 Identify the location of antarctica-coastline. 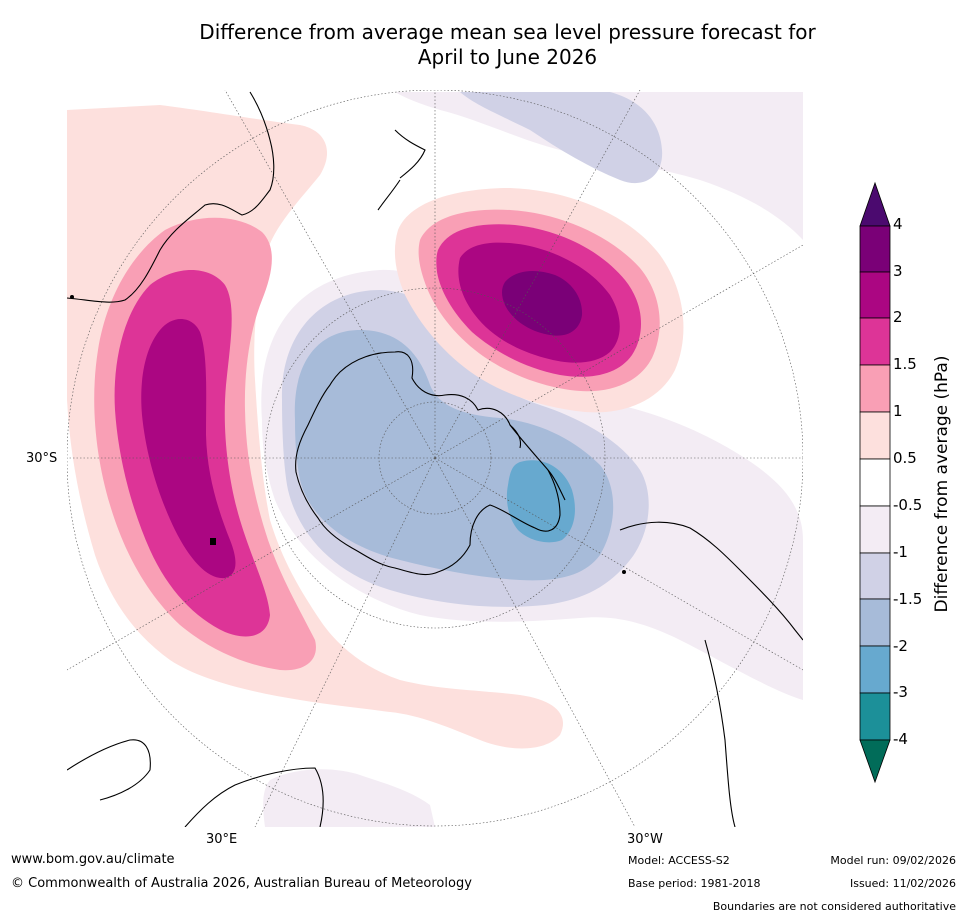
(428, 463).